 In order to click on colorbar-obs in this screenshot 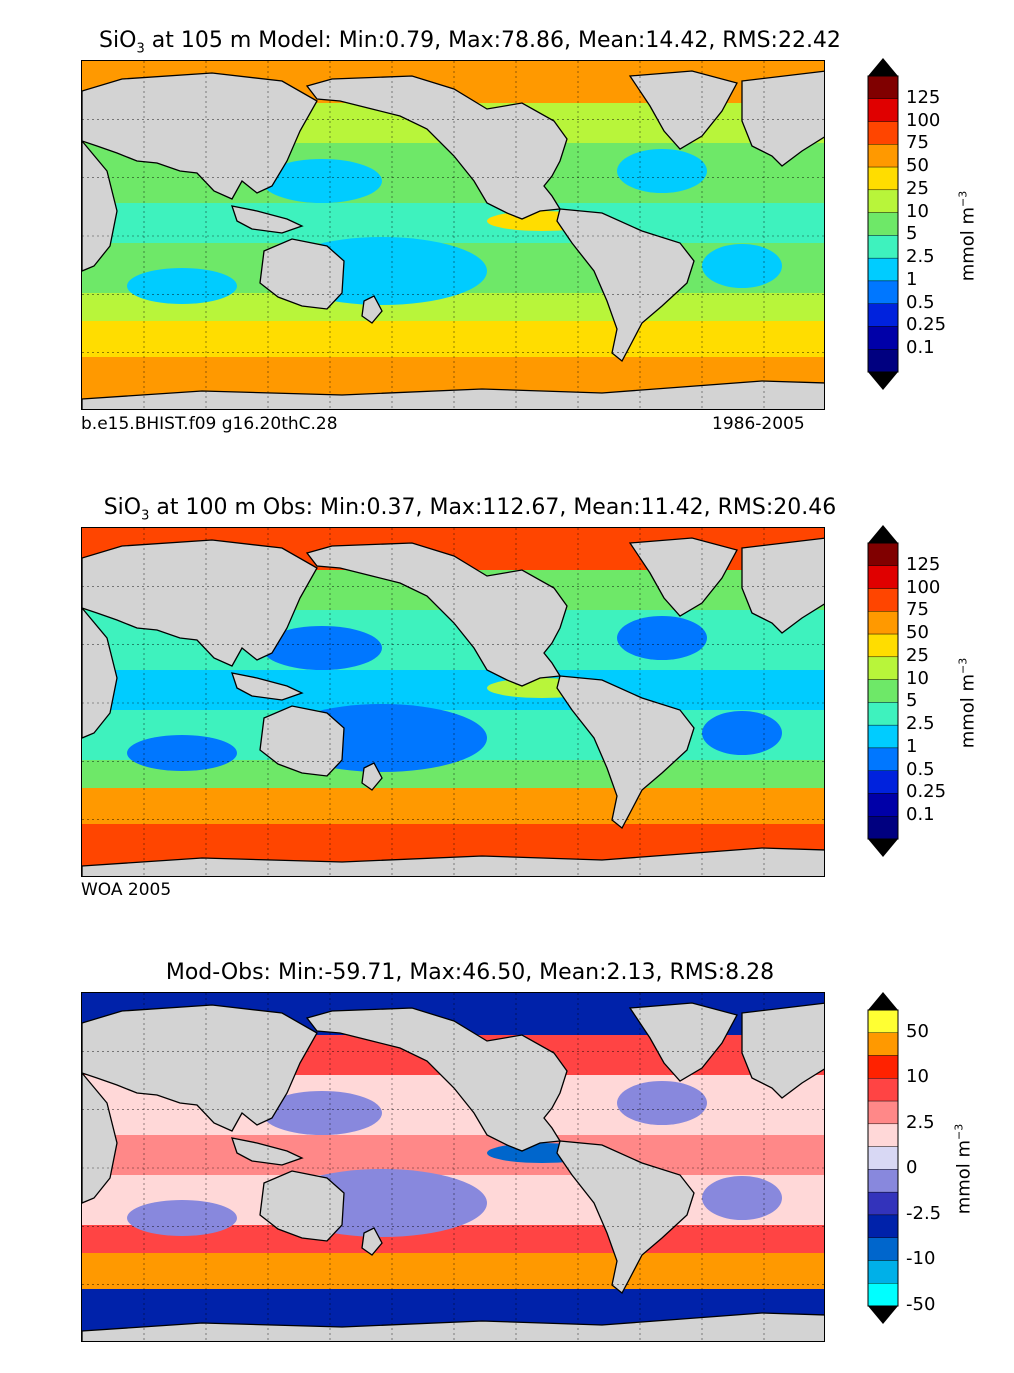, I will do `click(883, 691)`.